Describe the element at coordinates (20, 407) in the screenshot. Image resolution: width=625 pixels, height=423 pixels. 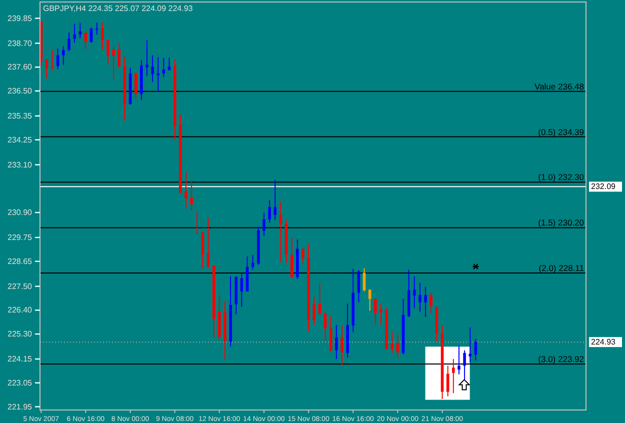
I see `y-tick-label: 221.95` at that location.